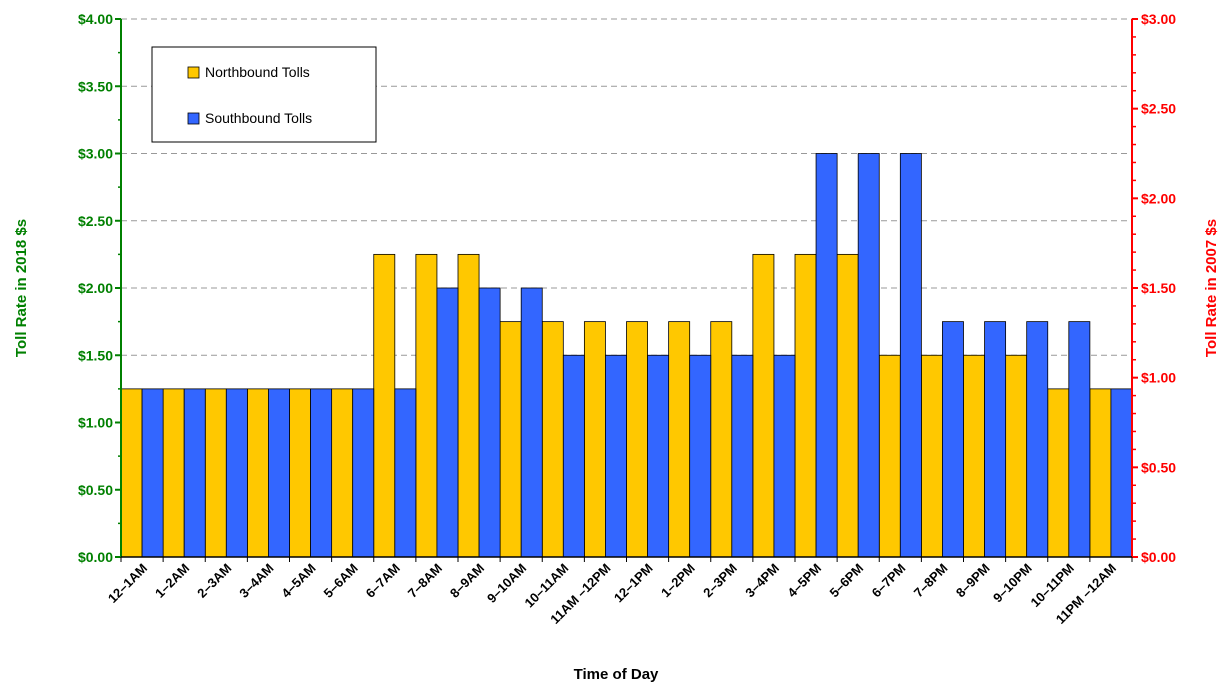 The image size is (1227, 687). What do you see at coordinates (193, 118) in the screenshot?
I see `legend-swatch-southbound` at bounding box center [193, 118].